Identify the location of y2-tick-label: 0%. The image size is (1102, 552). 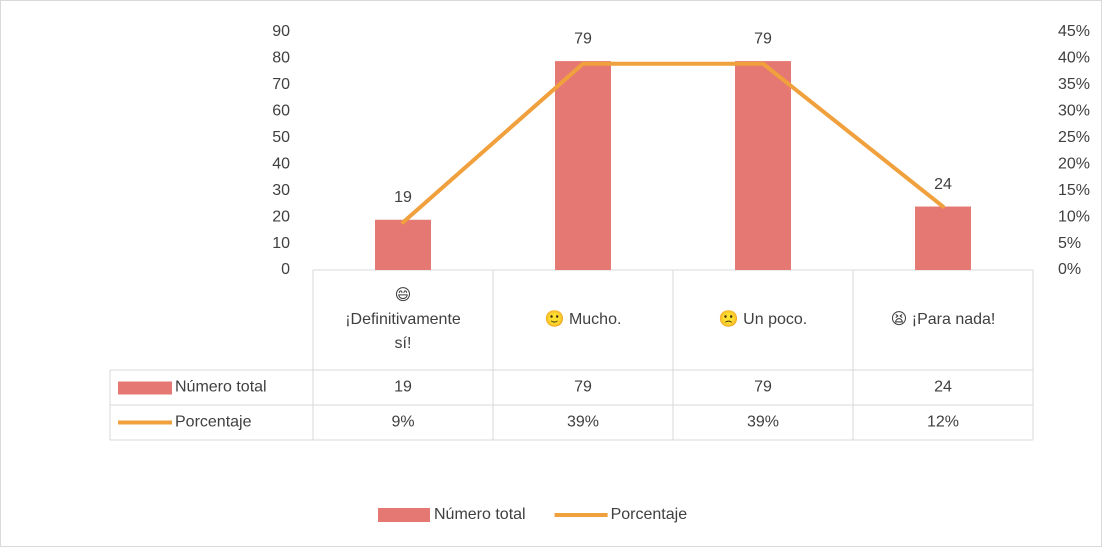
(1069, 269).